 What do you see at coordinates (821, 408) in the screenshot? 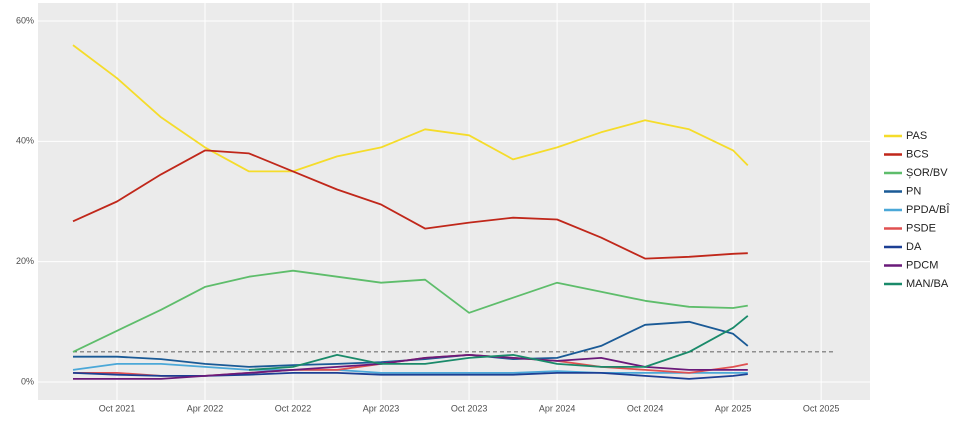
I see `x-tick-label: Oct 2025` at bounding box center [821, 408].